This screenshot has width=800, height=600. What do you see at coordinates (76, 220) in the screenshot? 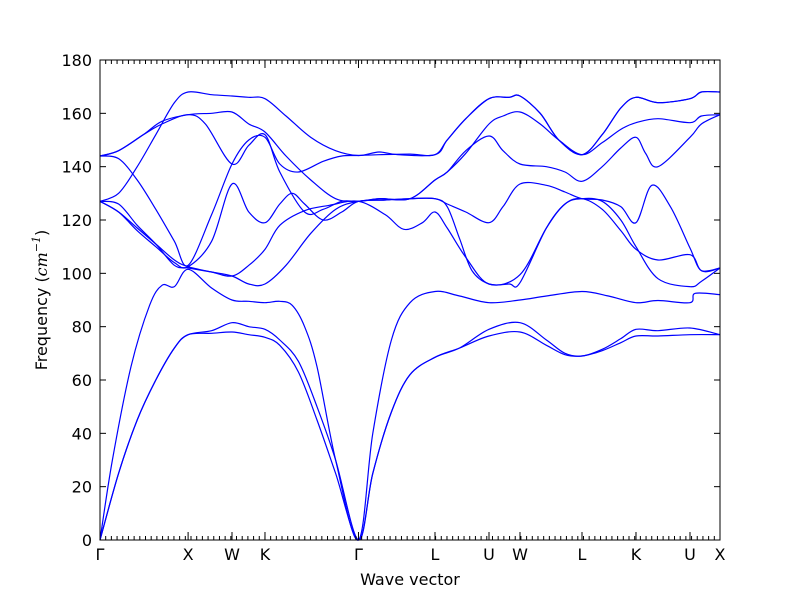
I see `y-tick-label: 120` at bounding box center [76, 220].